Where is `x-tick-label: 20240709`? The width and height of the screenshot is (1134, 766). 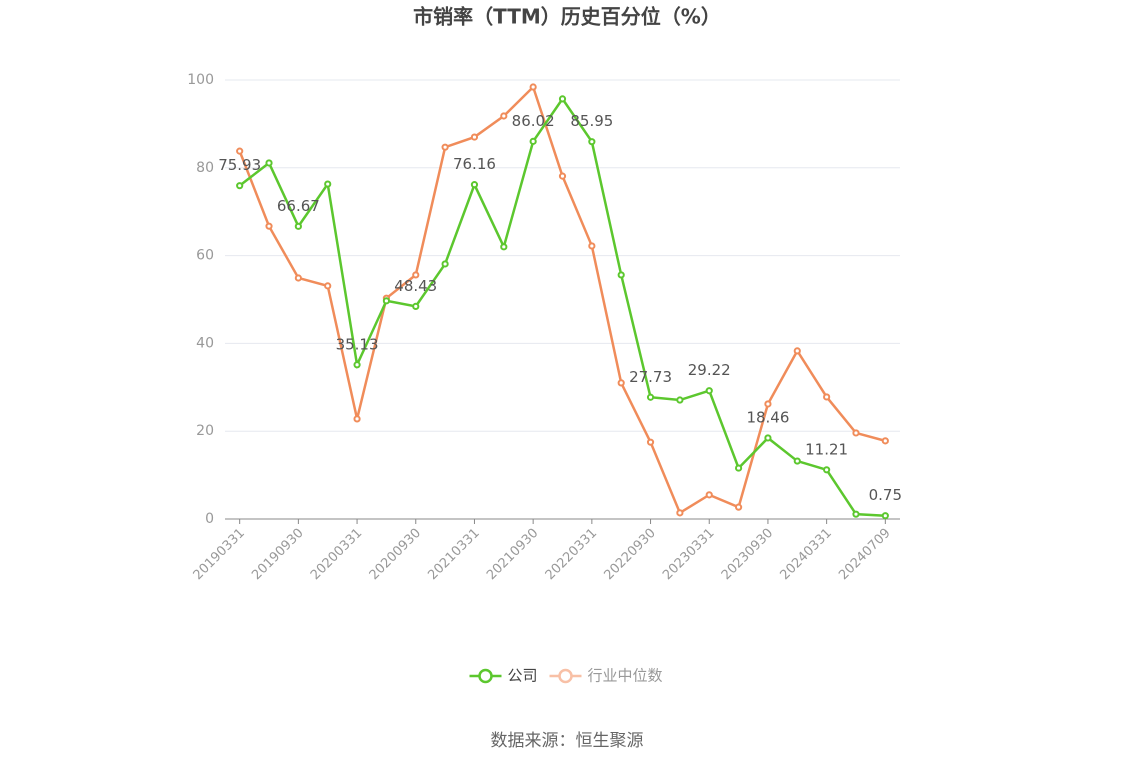
x-tick-label: 20240709 is located at coordinates (864, 554).